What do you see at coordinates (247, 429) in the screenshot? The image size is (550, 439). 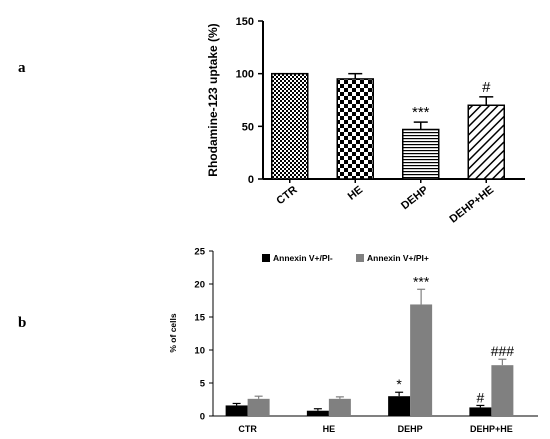 I see `x-tick-label: CTR` at bounding box center [247, 429].